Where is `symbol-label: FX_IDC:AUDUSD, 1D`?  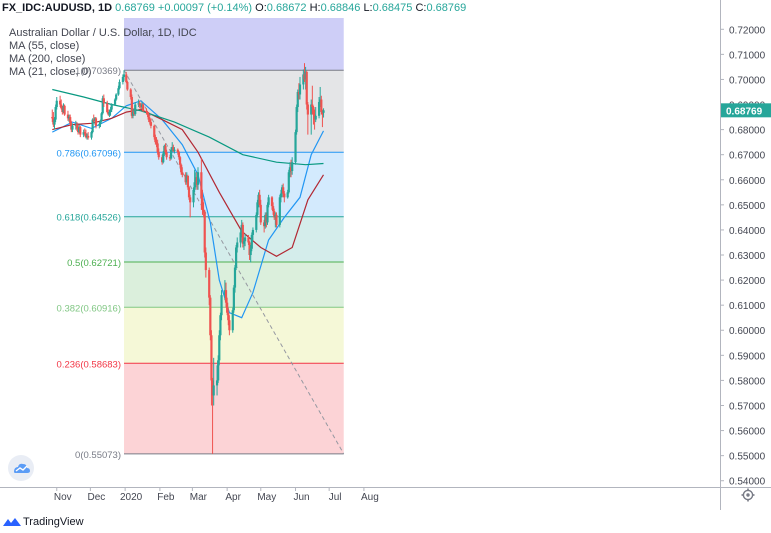
symbol-label: FX_IDC:AUDUSD, 1D is located at coordinates (57, 8).